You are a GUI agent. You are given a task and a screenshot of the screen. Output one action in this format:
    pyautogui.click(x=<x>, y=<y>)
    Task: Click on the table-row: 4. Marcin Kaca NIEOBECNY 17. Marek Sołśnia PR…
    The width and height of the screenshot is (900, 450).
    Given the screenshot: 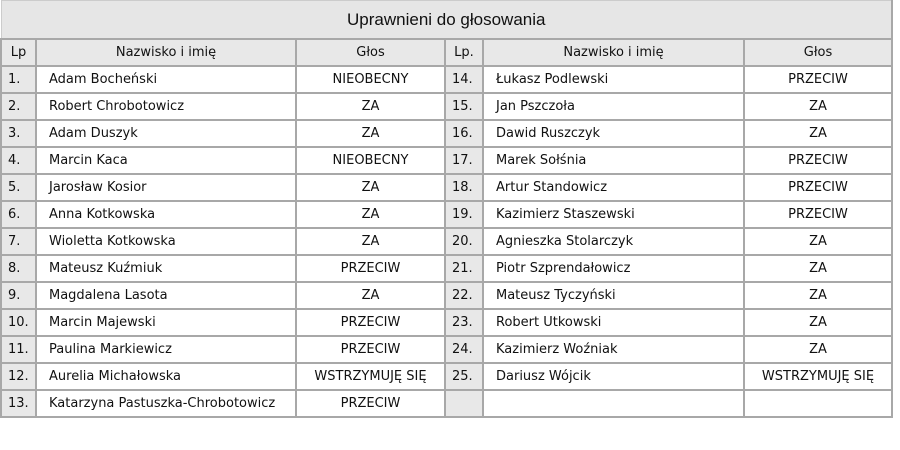 What is the action you would take?
    pyautogui.click(x=446, y=160)
    